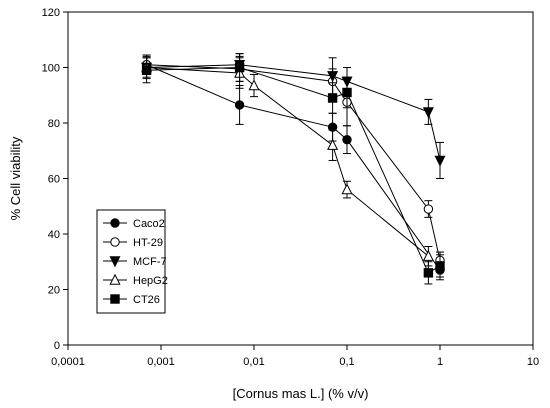 This screenshot has height=408, width=550. I want to click on legend-label: HT-29, so click(148, 243).